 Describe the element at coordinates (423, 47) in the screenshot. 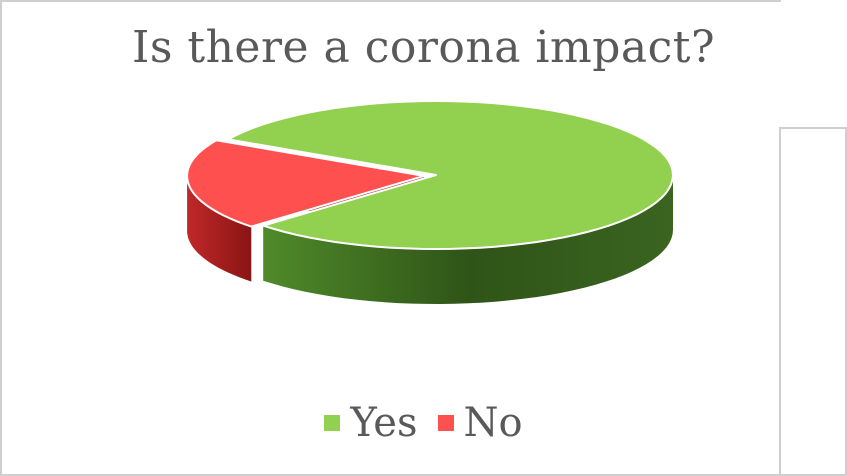

I see `chart-title: Is there a corona impact?` at that location.